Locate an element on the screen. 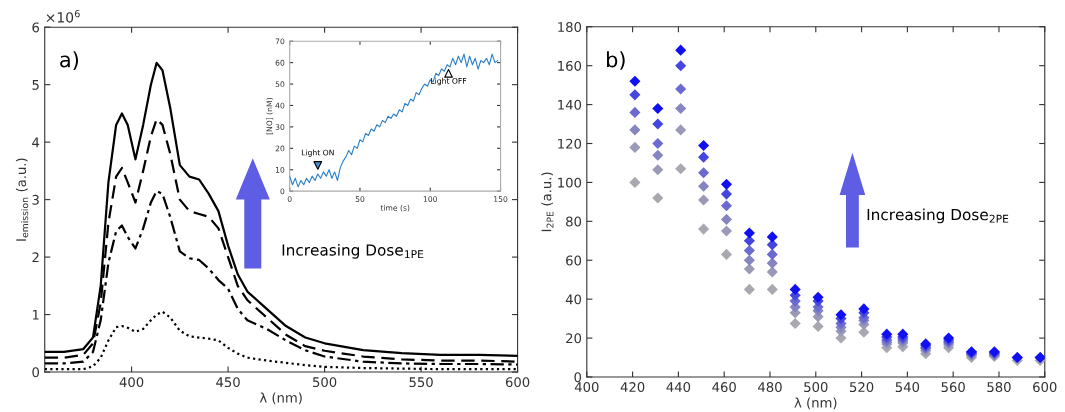 The width and height of the screenshot is (1065, 412). y-tick-label: 80 is located at coordinates (574, 221).